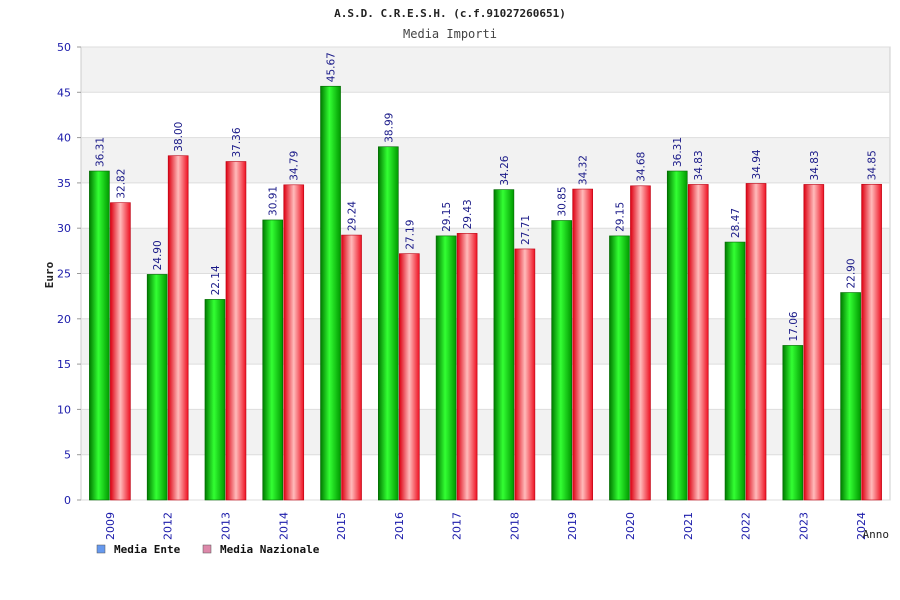 The image size is (900, 600). What do you see at coordinates (876, 534) in the screenshot?
I see `x-axis-label: Anno` at bounding box center [876, 534].